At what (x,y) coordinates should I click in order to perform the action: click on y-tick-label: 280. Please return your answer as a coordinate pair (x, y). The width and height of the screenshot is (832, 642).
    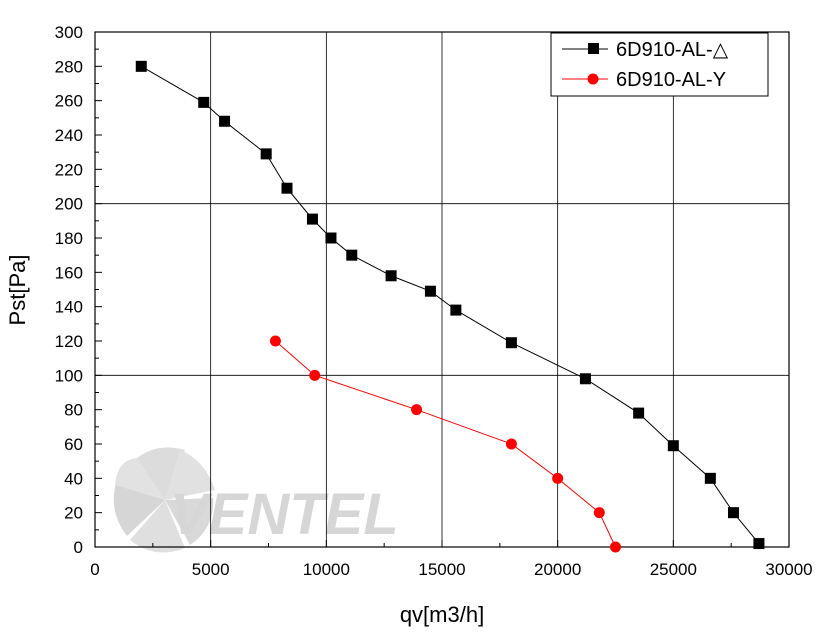
    Looking at the image, I should click on (69, 66).